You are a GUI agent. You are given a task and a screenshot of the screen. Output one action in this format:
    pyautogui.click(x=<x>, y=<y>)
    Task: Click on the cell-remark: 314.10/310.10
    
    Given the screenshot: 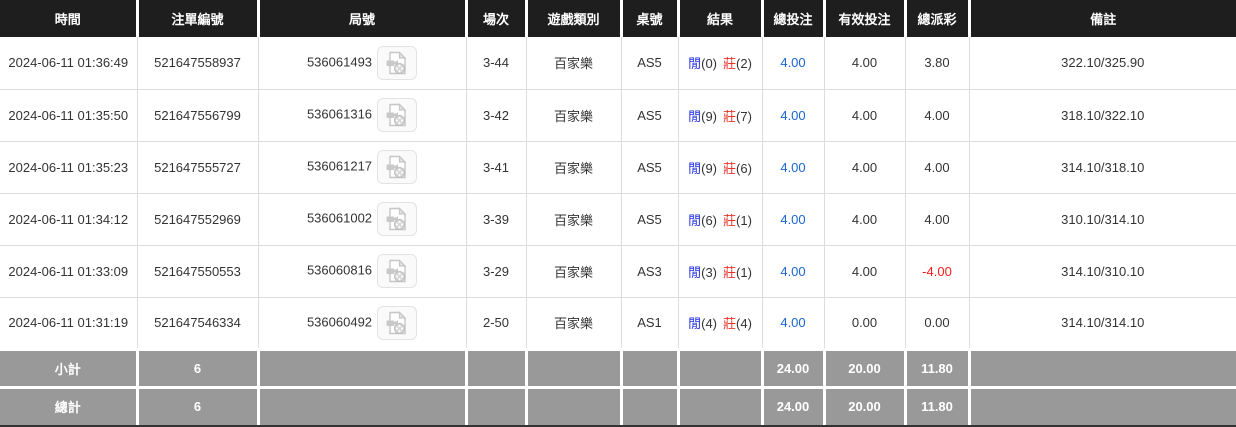 What is the action you would take?
    pyautogui.click(x=1102, y=271)
    